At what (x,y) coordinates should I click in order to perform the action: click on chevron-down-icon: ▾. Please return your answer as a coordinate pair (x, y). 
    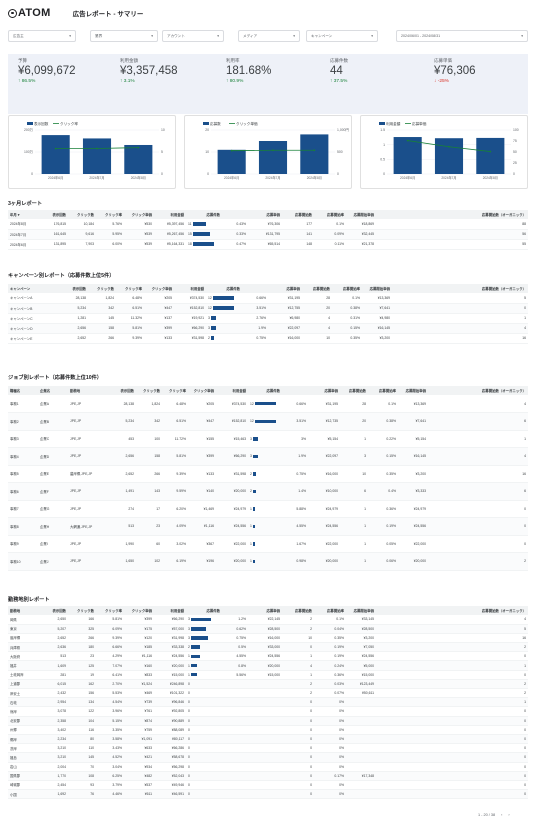
    Looking at the image, I should click on (372, 36).